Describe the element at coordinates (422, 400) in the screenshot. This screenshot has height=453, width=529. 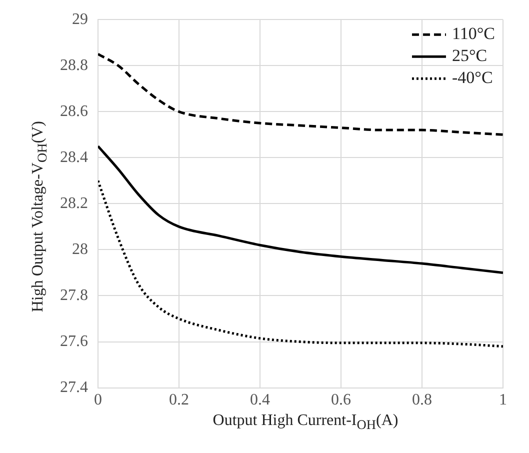
I see `x-tick-label: 0.8` at that location.